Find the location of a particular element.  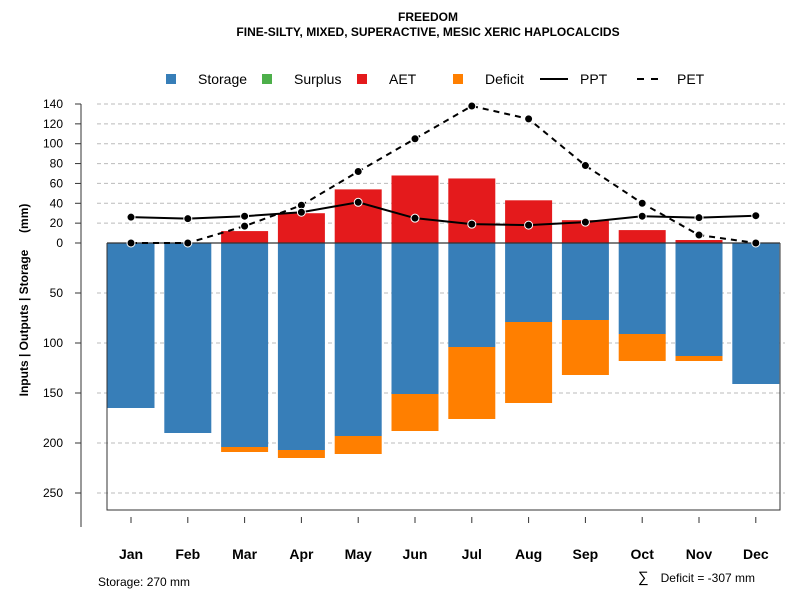

y-tick-label: 40 is located at coordinates (57, 203).